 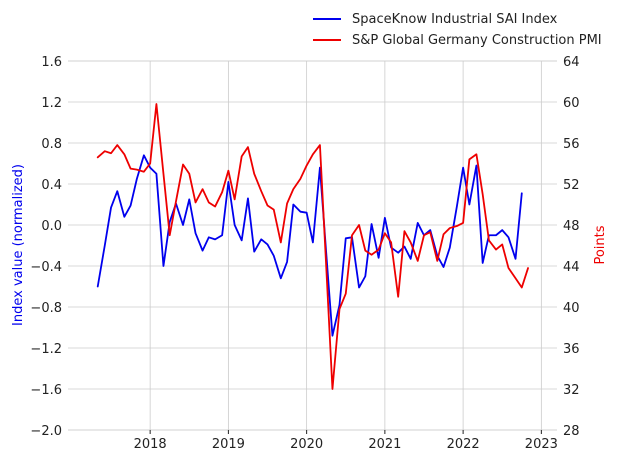 What do you see at coordinates (51, 226) in the screenshot?
I see `y-tick-label: 0.0` at bounding box center [51, 226].